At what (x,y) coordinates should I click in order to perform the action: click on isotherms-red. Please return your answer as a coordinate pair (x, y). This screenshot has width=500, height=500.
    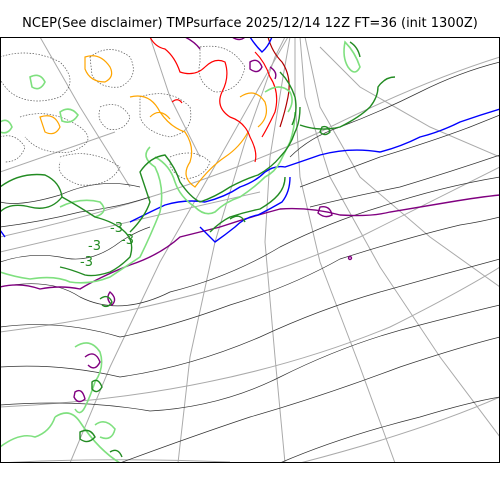
    Looking at the image, I should click on (213, 100).